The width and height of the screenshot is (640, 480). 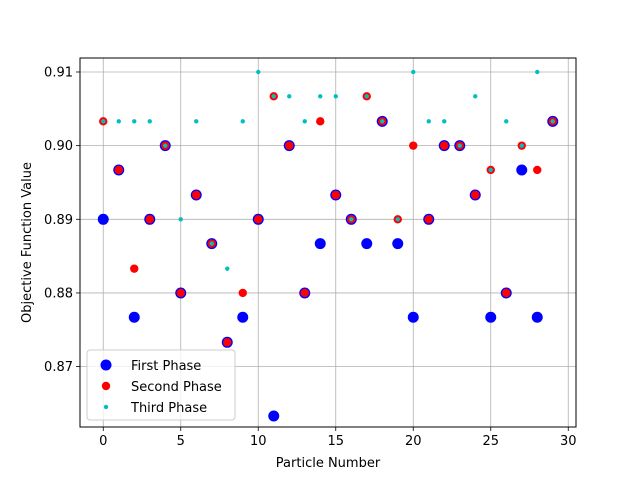 I want to click on x-axis-label: Particle Number, so click(x=328, y=463).